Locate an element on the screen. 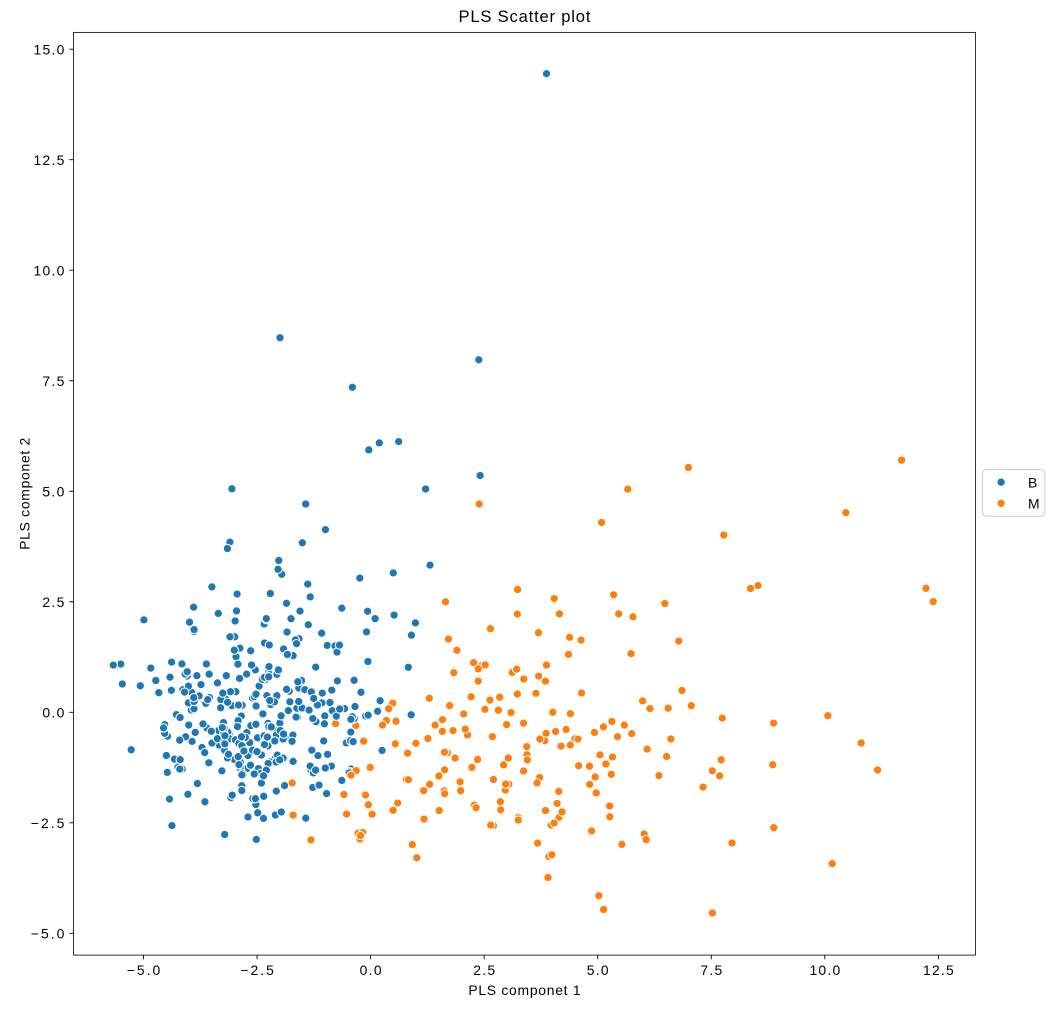  svg-text: PLS Scatter plot is located at coordinates (524, 16).